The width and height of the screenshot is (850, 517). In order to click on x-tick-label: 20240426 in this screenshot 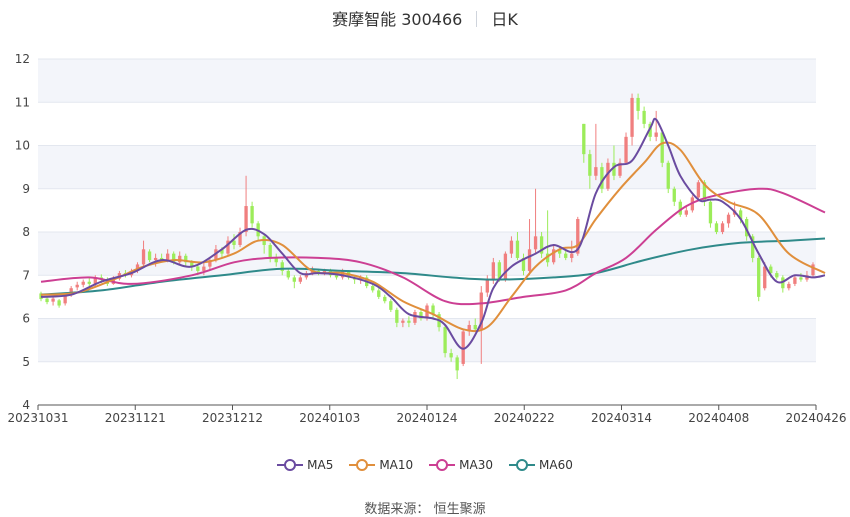, I will do `click(815, 418)`.